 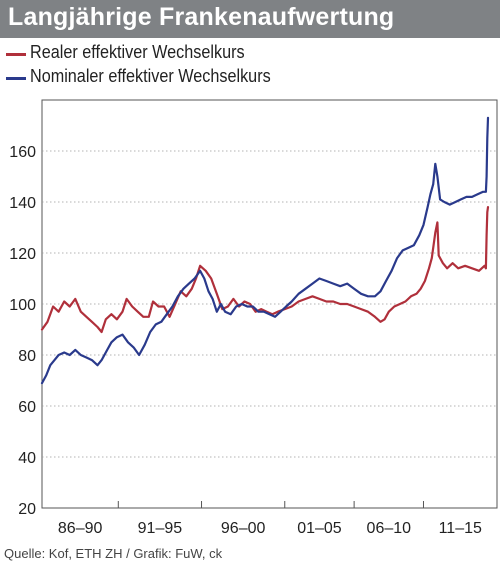 What do you see at coordinates (201, 17) in the screenshot?
I see `chart-title: Langjährige Frankenaufwertung` at bounding box center [201, 17].